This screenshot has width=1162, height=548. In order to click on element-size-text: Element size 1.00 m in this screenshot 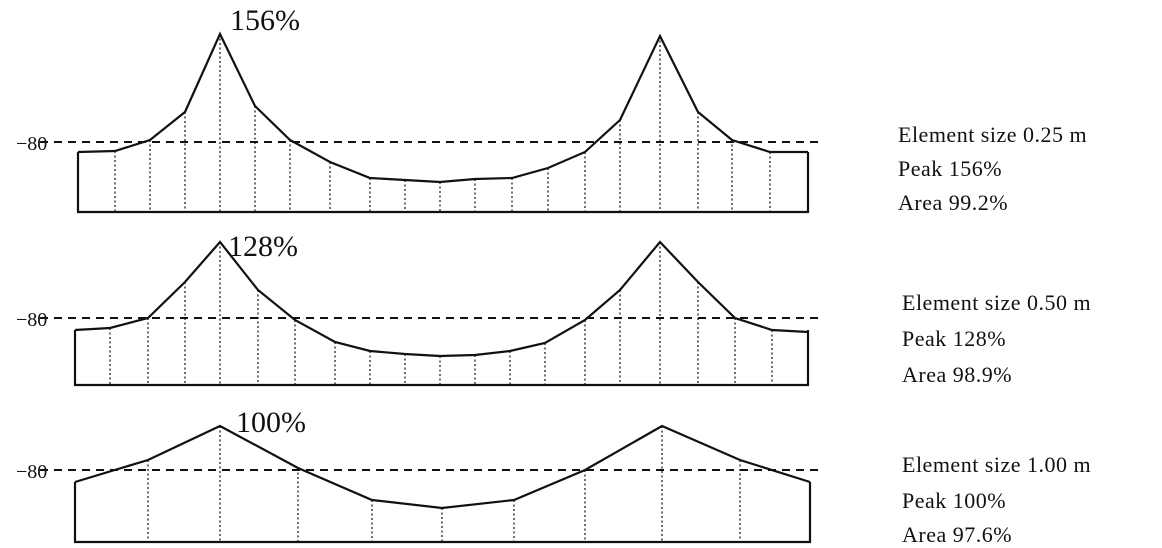, I will do `click(996, 464)`.